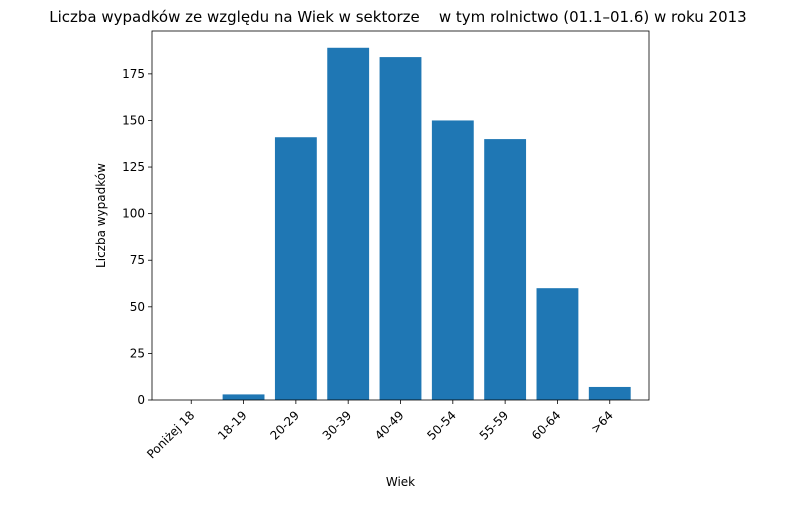 This screenshot has width=797, height=505. What do you see at coordinates (602, 422) in the screenshot?
I see `x-tick-label: >64` at bounding box center [602, 422].